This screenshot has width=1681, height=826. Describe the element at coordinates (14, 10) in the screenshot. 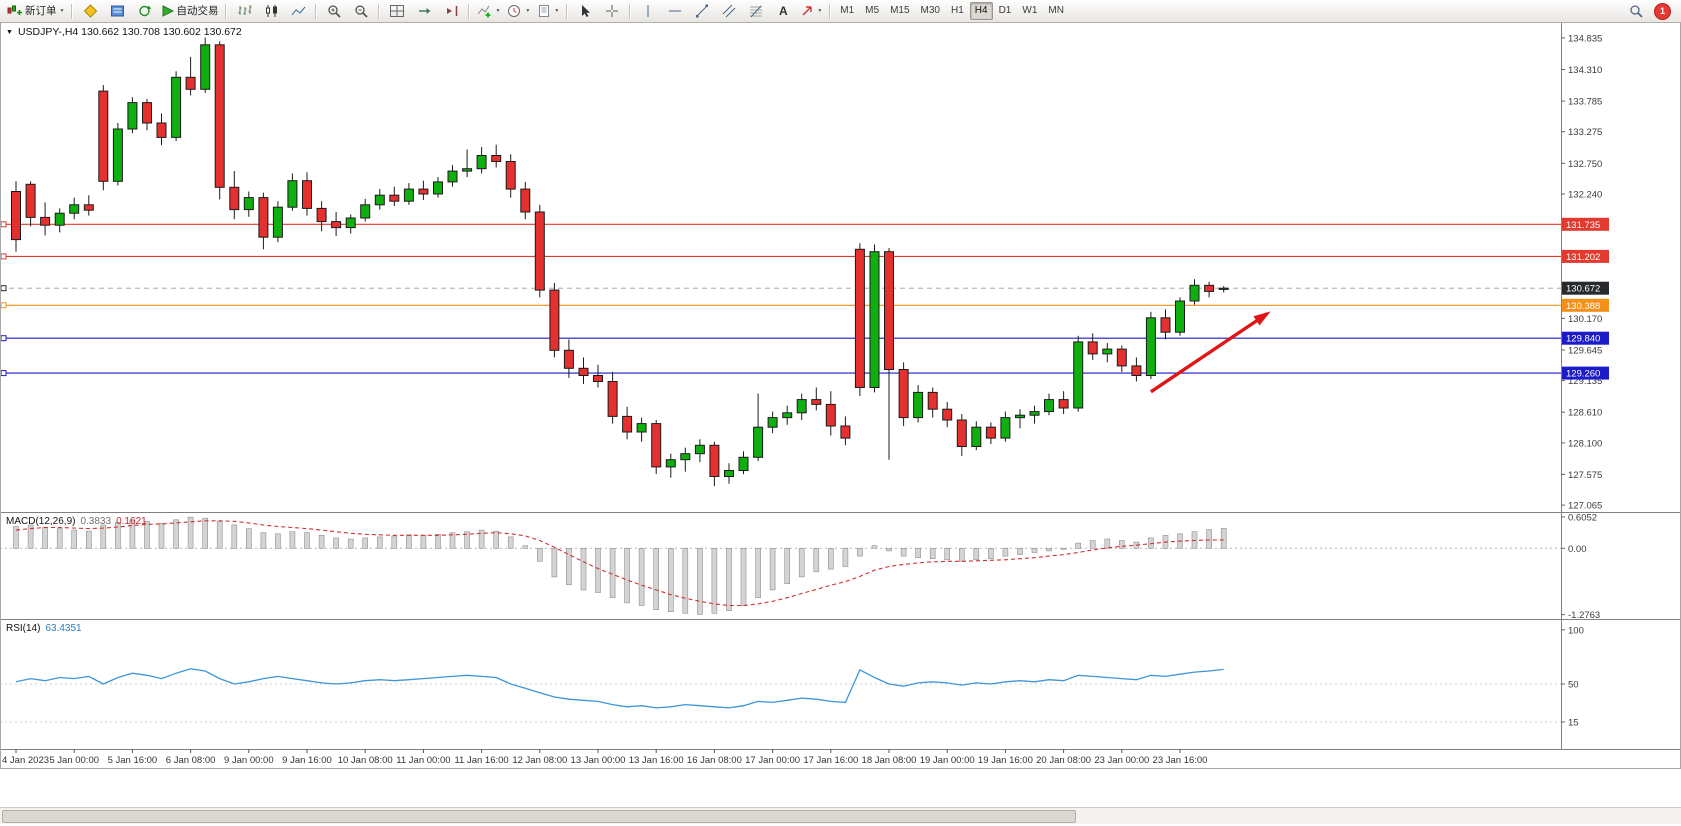

I see `new-order-icon` at that location.